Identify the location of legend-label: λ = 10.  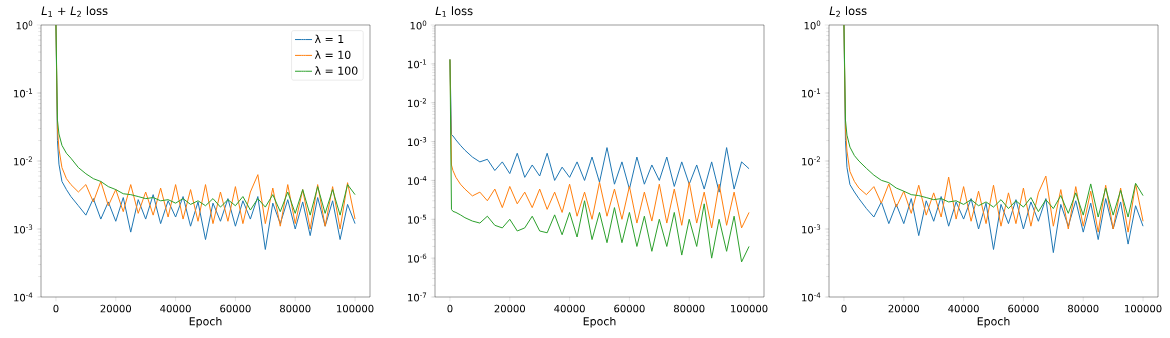
(332, 54).